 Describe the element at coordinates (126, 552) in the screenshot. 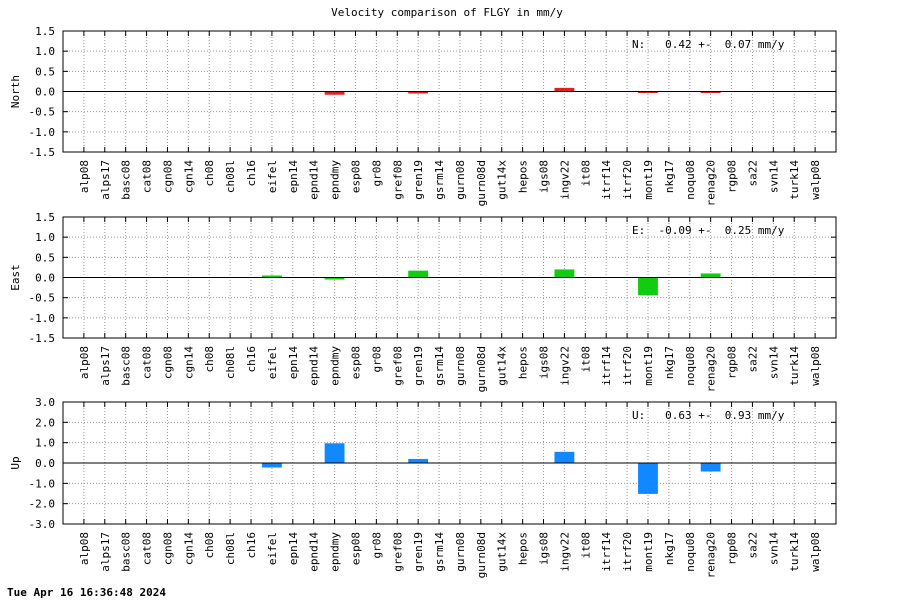

I see `xtick-label-basc08: basc08` at that location.